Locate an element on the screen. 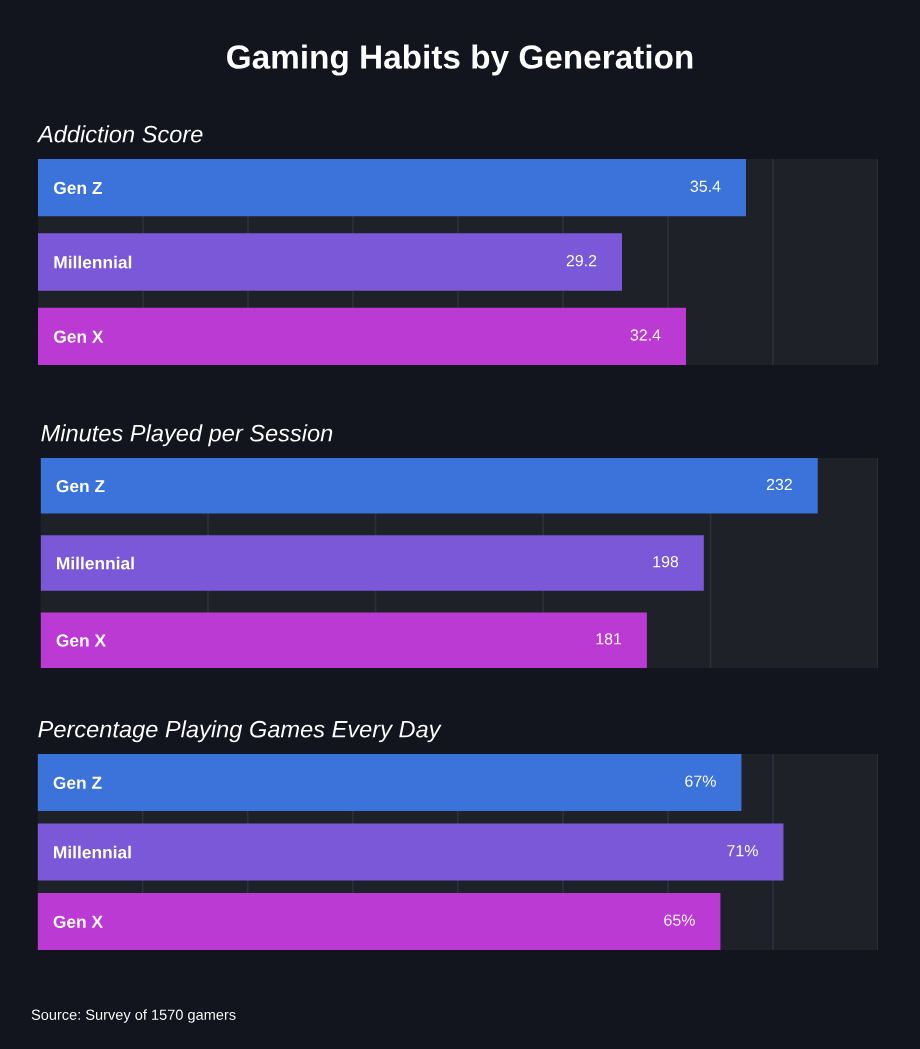  data-label: 65% is located at coordinates (679, 920).